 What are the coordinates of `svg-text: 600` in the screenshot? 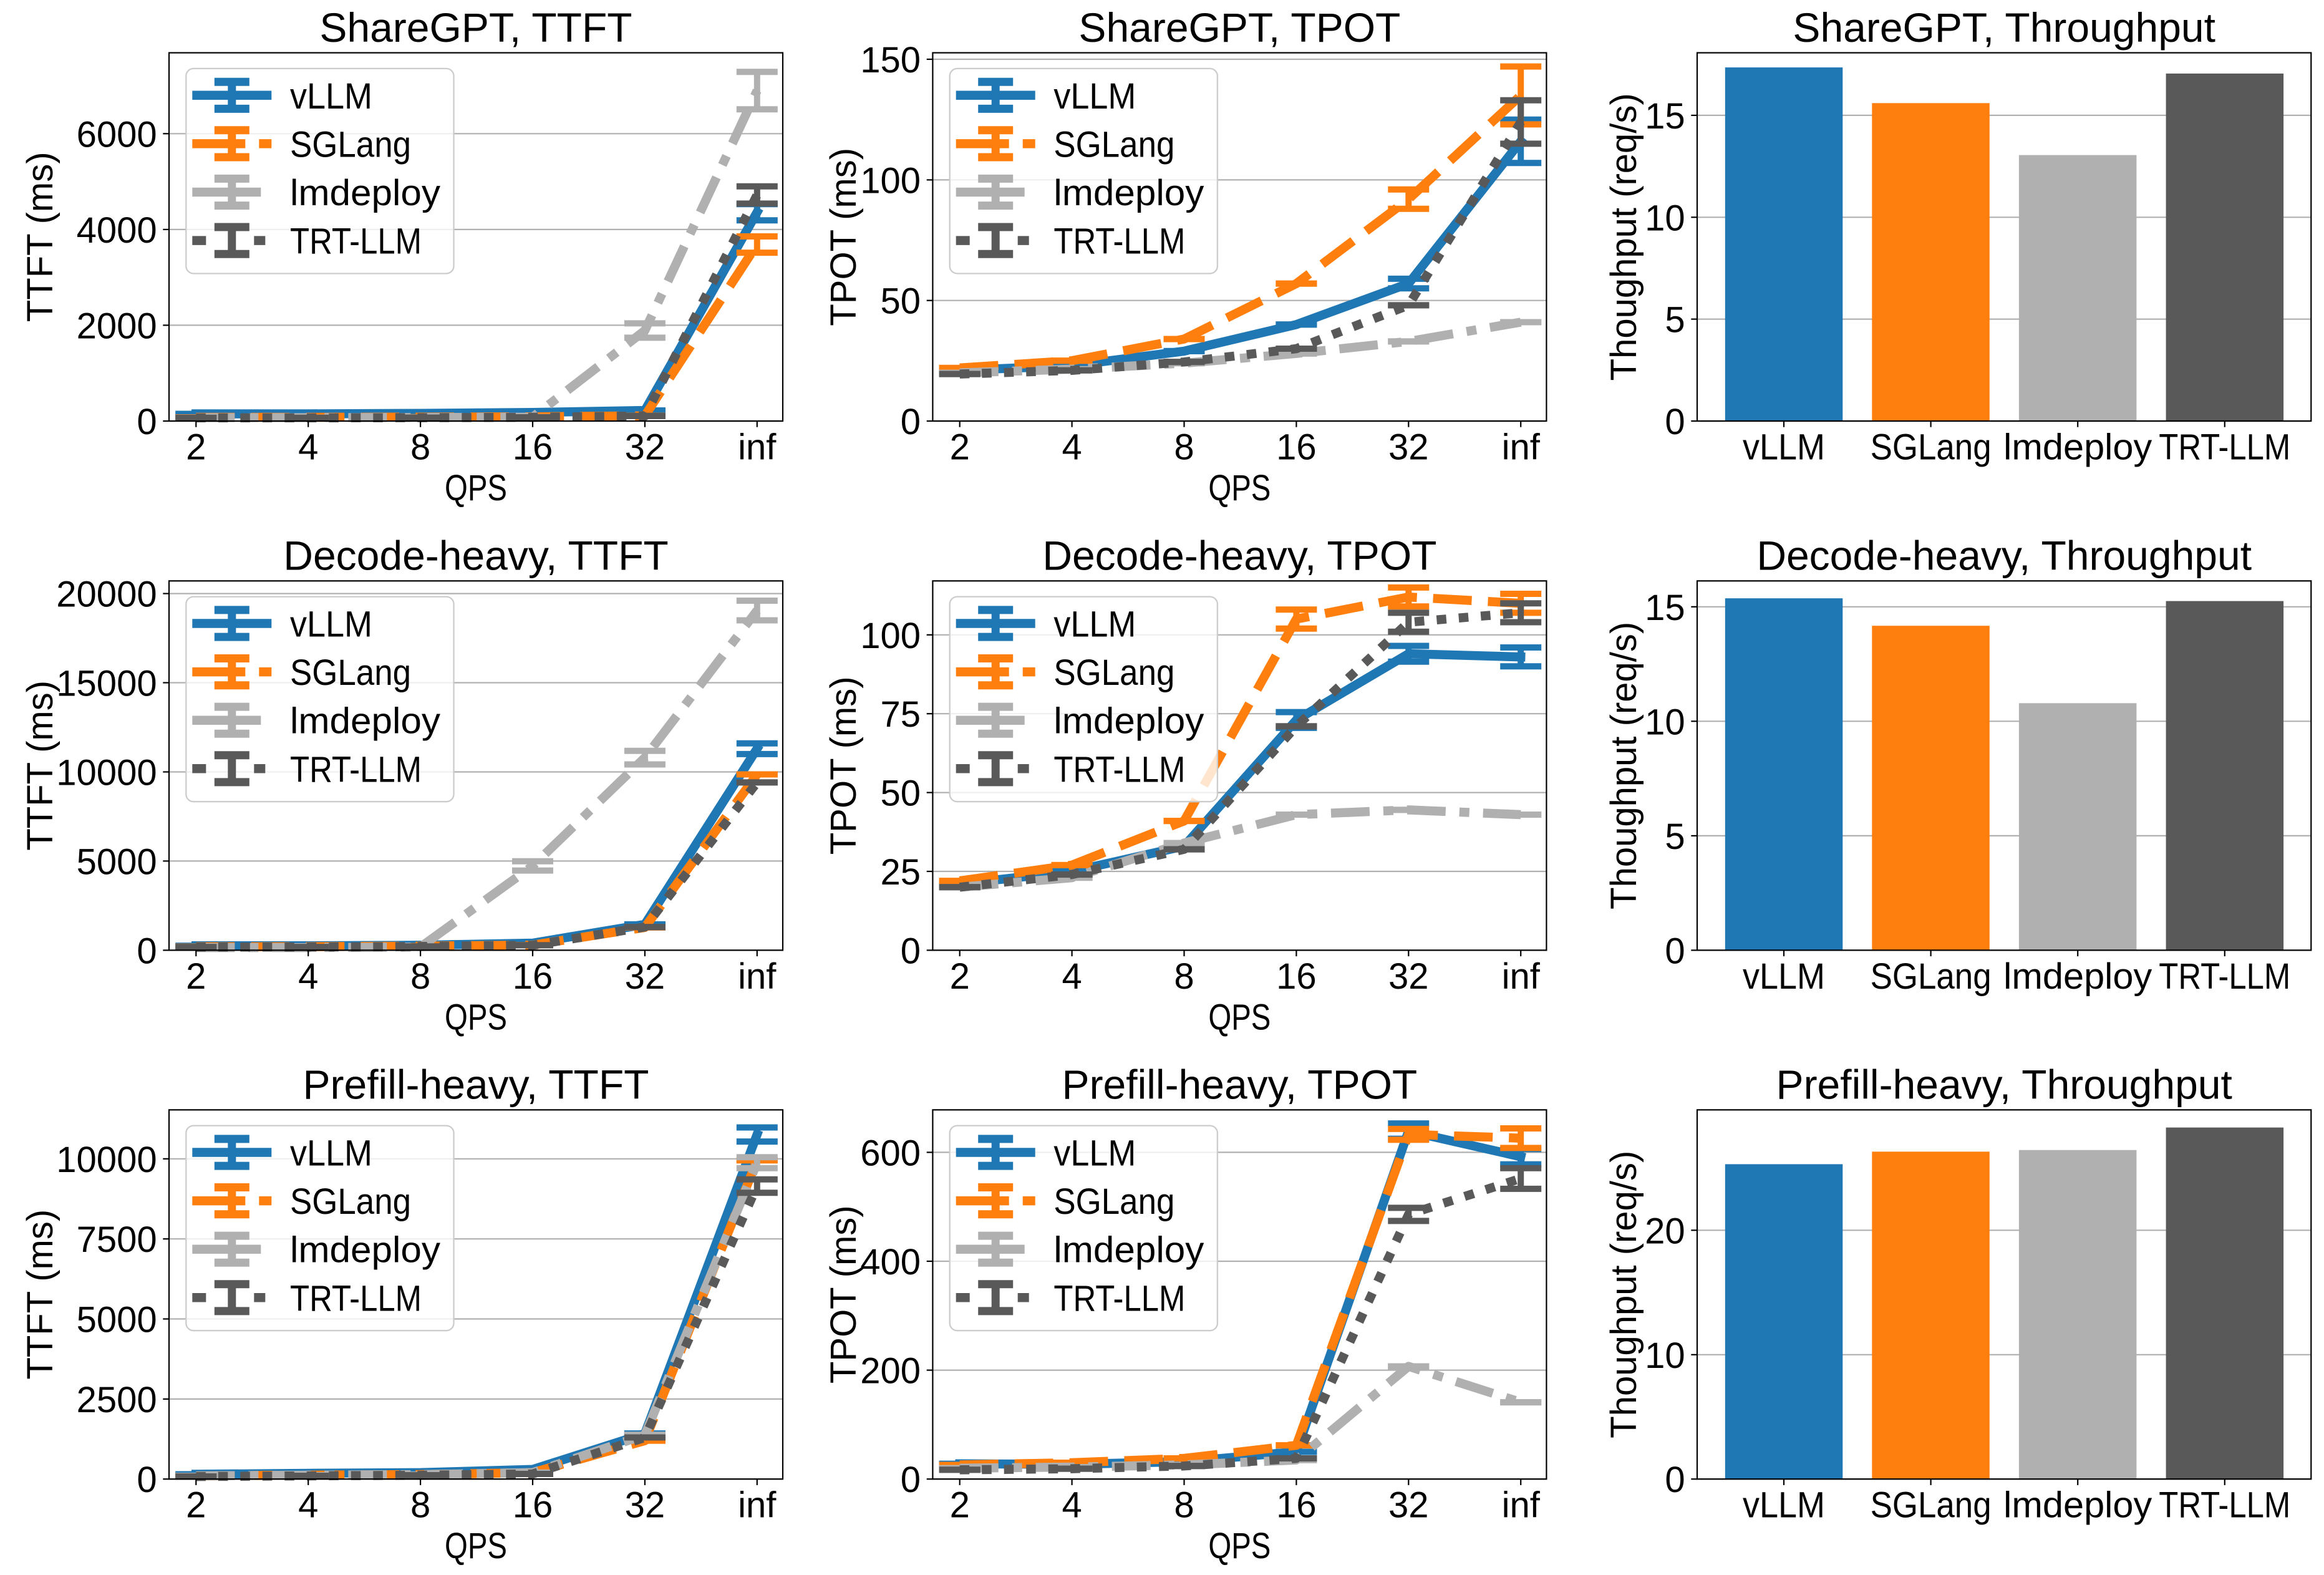 It's located at (890, 1153).